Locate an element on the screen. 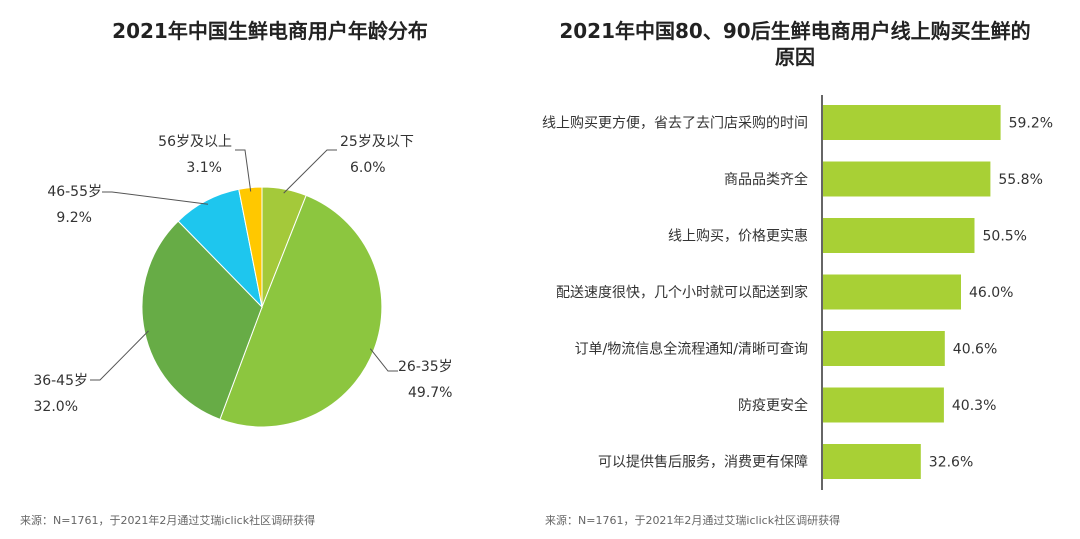 The height and width of the screenshot is (539, 1080). bar-value-label: 59.2% is located at coordinates (1031, 124).